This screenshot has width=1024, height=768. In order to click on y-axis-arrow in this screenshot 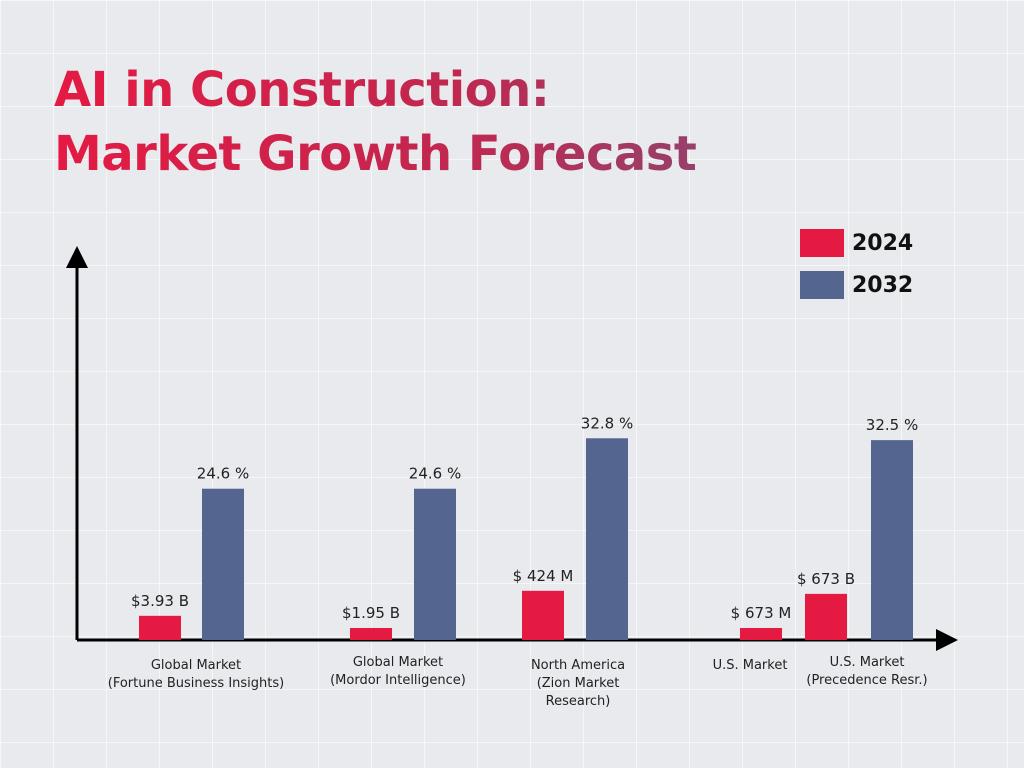, I will do `click(77, 257)`.